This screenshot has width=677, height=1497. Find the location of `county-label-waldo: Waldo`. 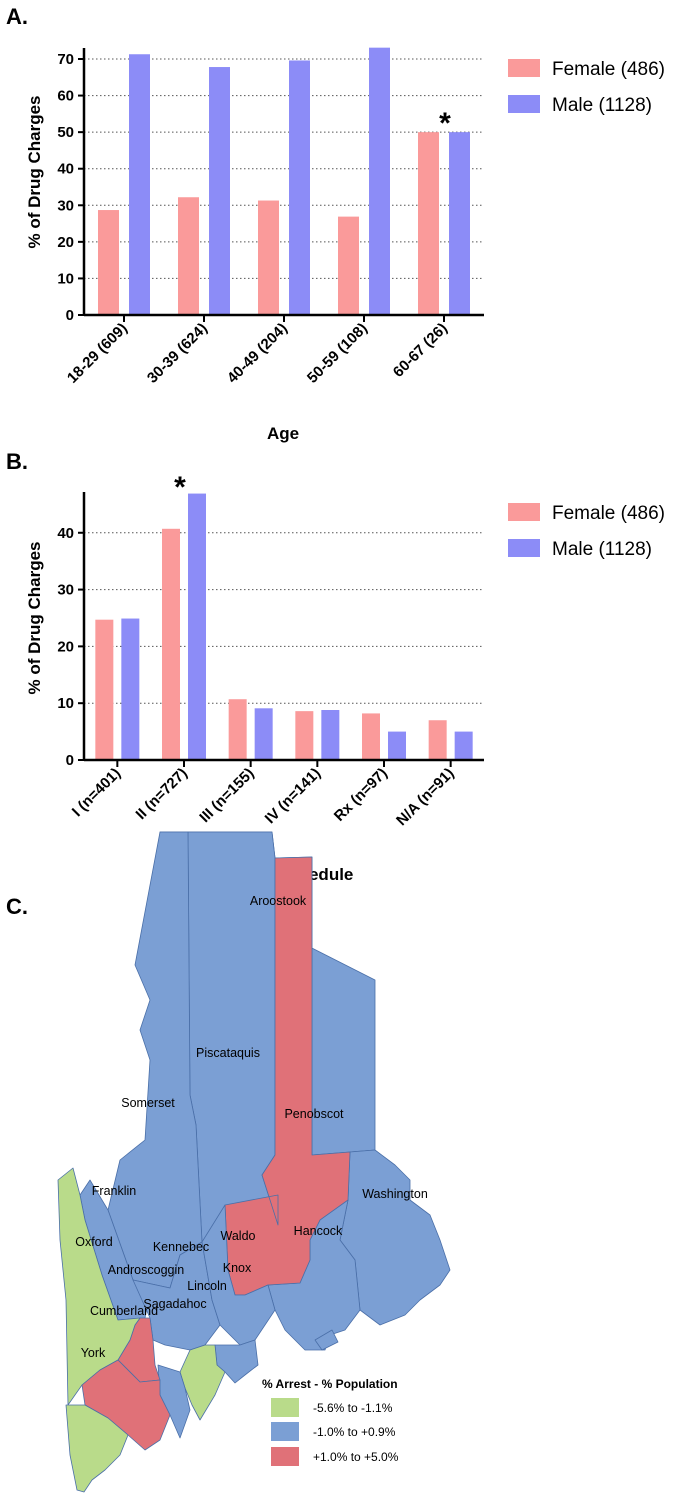

county-label-waldo: Waldo is located at coordinates (238, 1236).